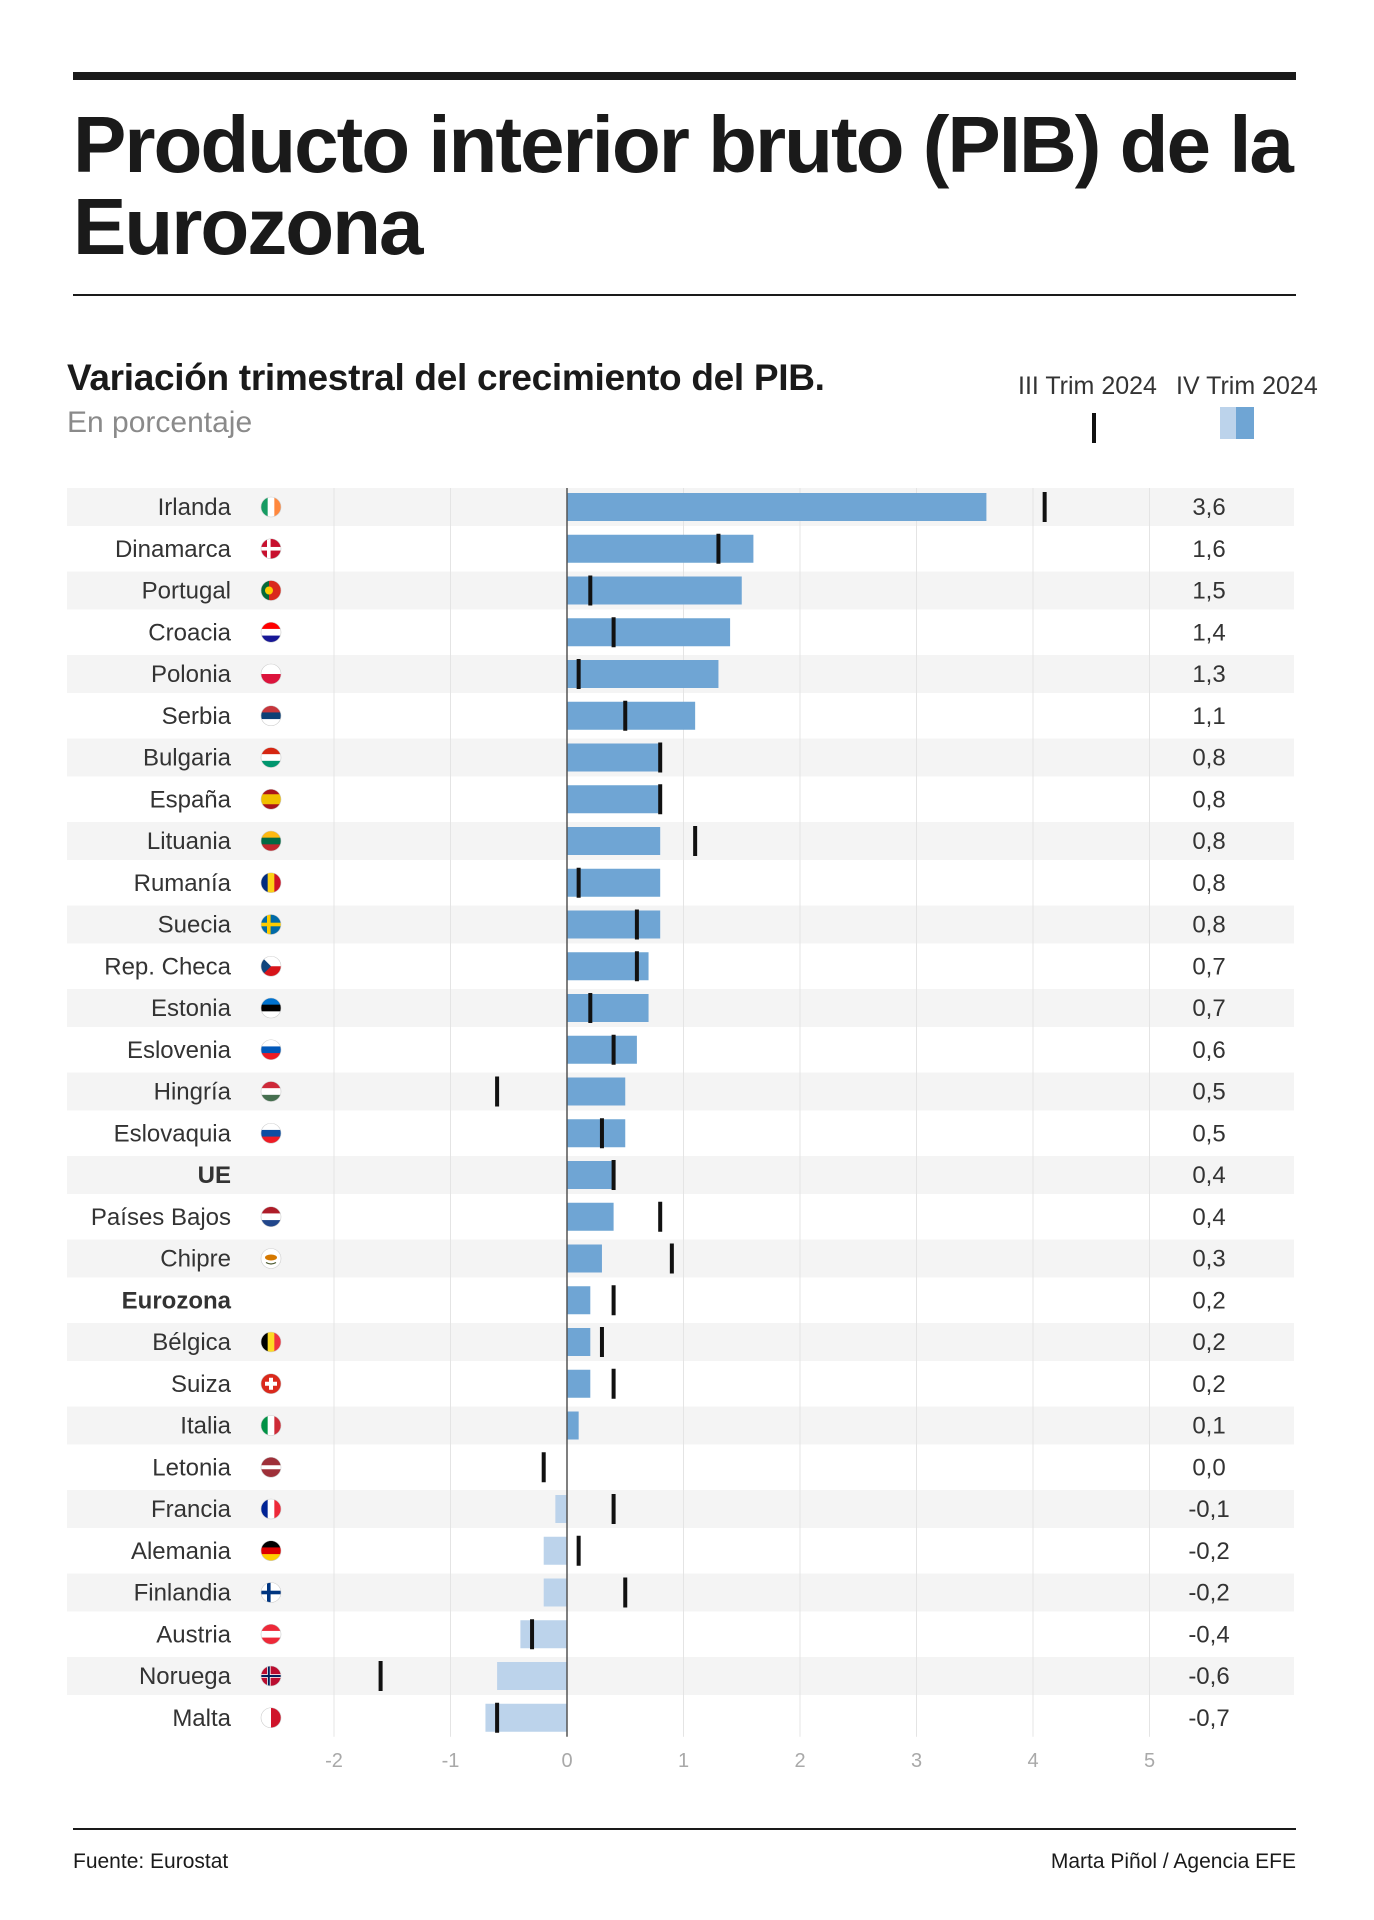  What do you see at coordinates (1149, 1761) in the screenshot?
I see `x-tick-label: 5` at bounding box center [1149, 1761].